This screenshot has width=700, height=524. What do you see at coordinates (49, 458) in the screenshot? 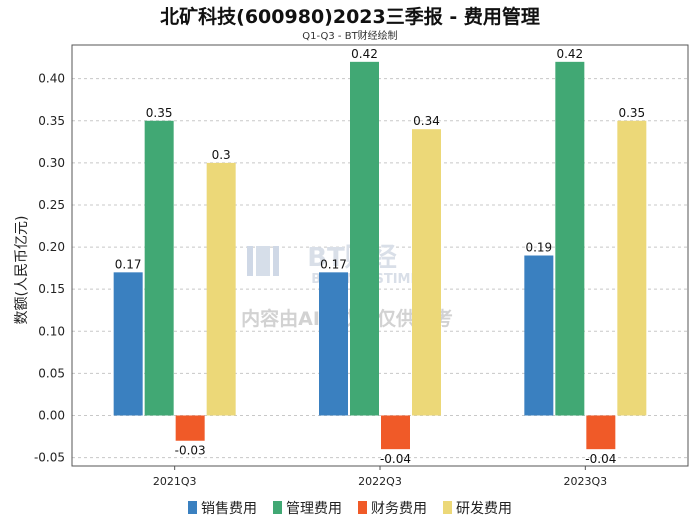
I see `y-tick-label: -0.05` at bounding box center [49, 458].